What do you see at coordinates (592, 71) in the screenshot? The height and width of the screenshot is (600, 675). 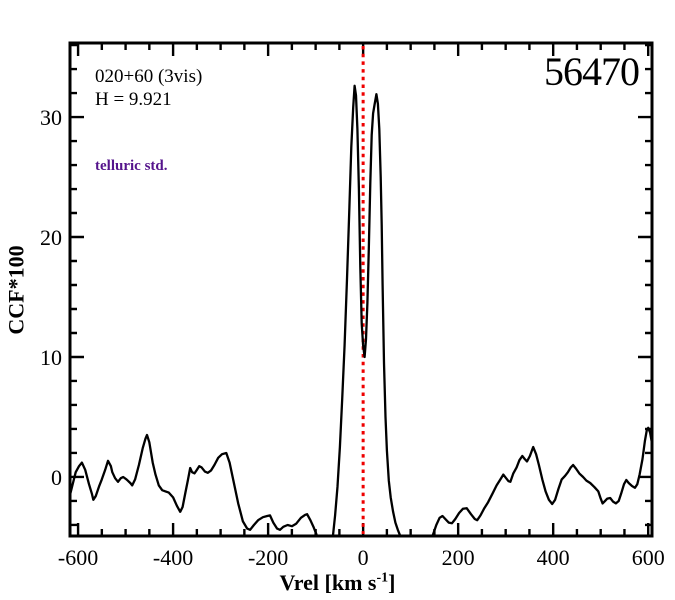 I see `mjd-label: 56470` at bounding box center [592, 71].